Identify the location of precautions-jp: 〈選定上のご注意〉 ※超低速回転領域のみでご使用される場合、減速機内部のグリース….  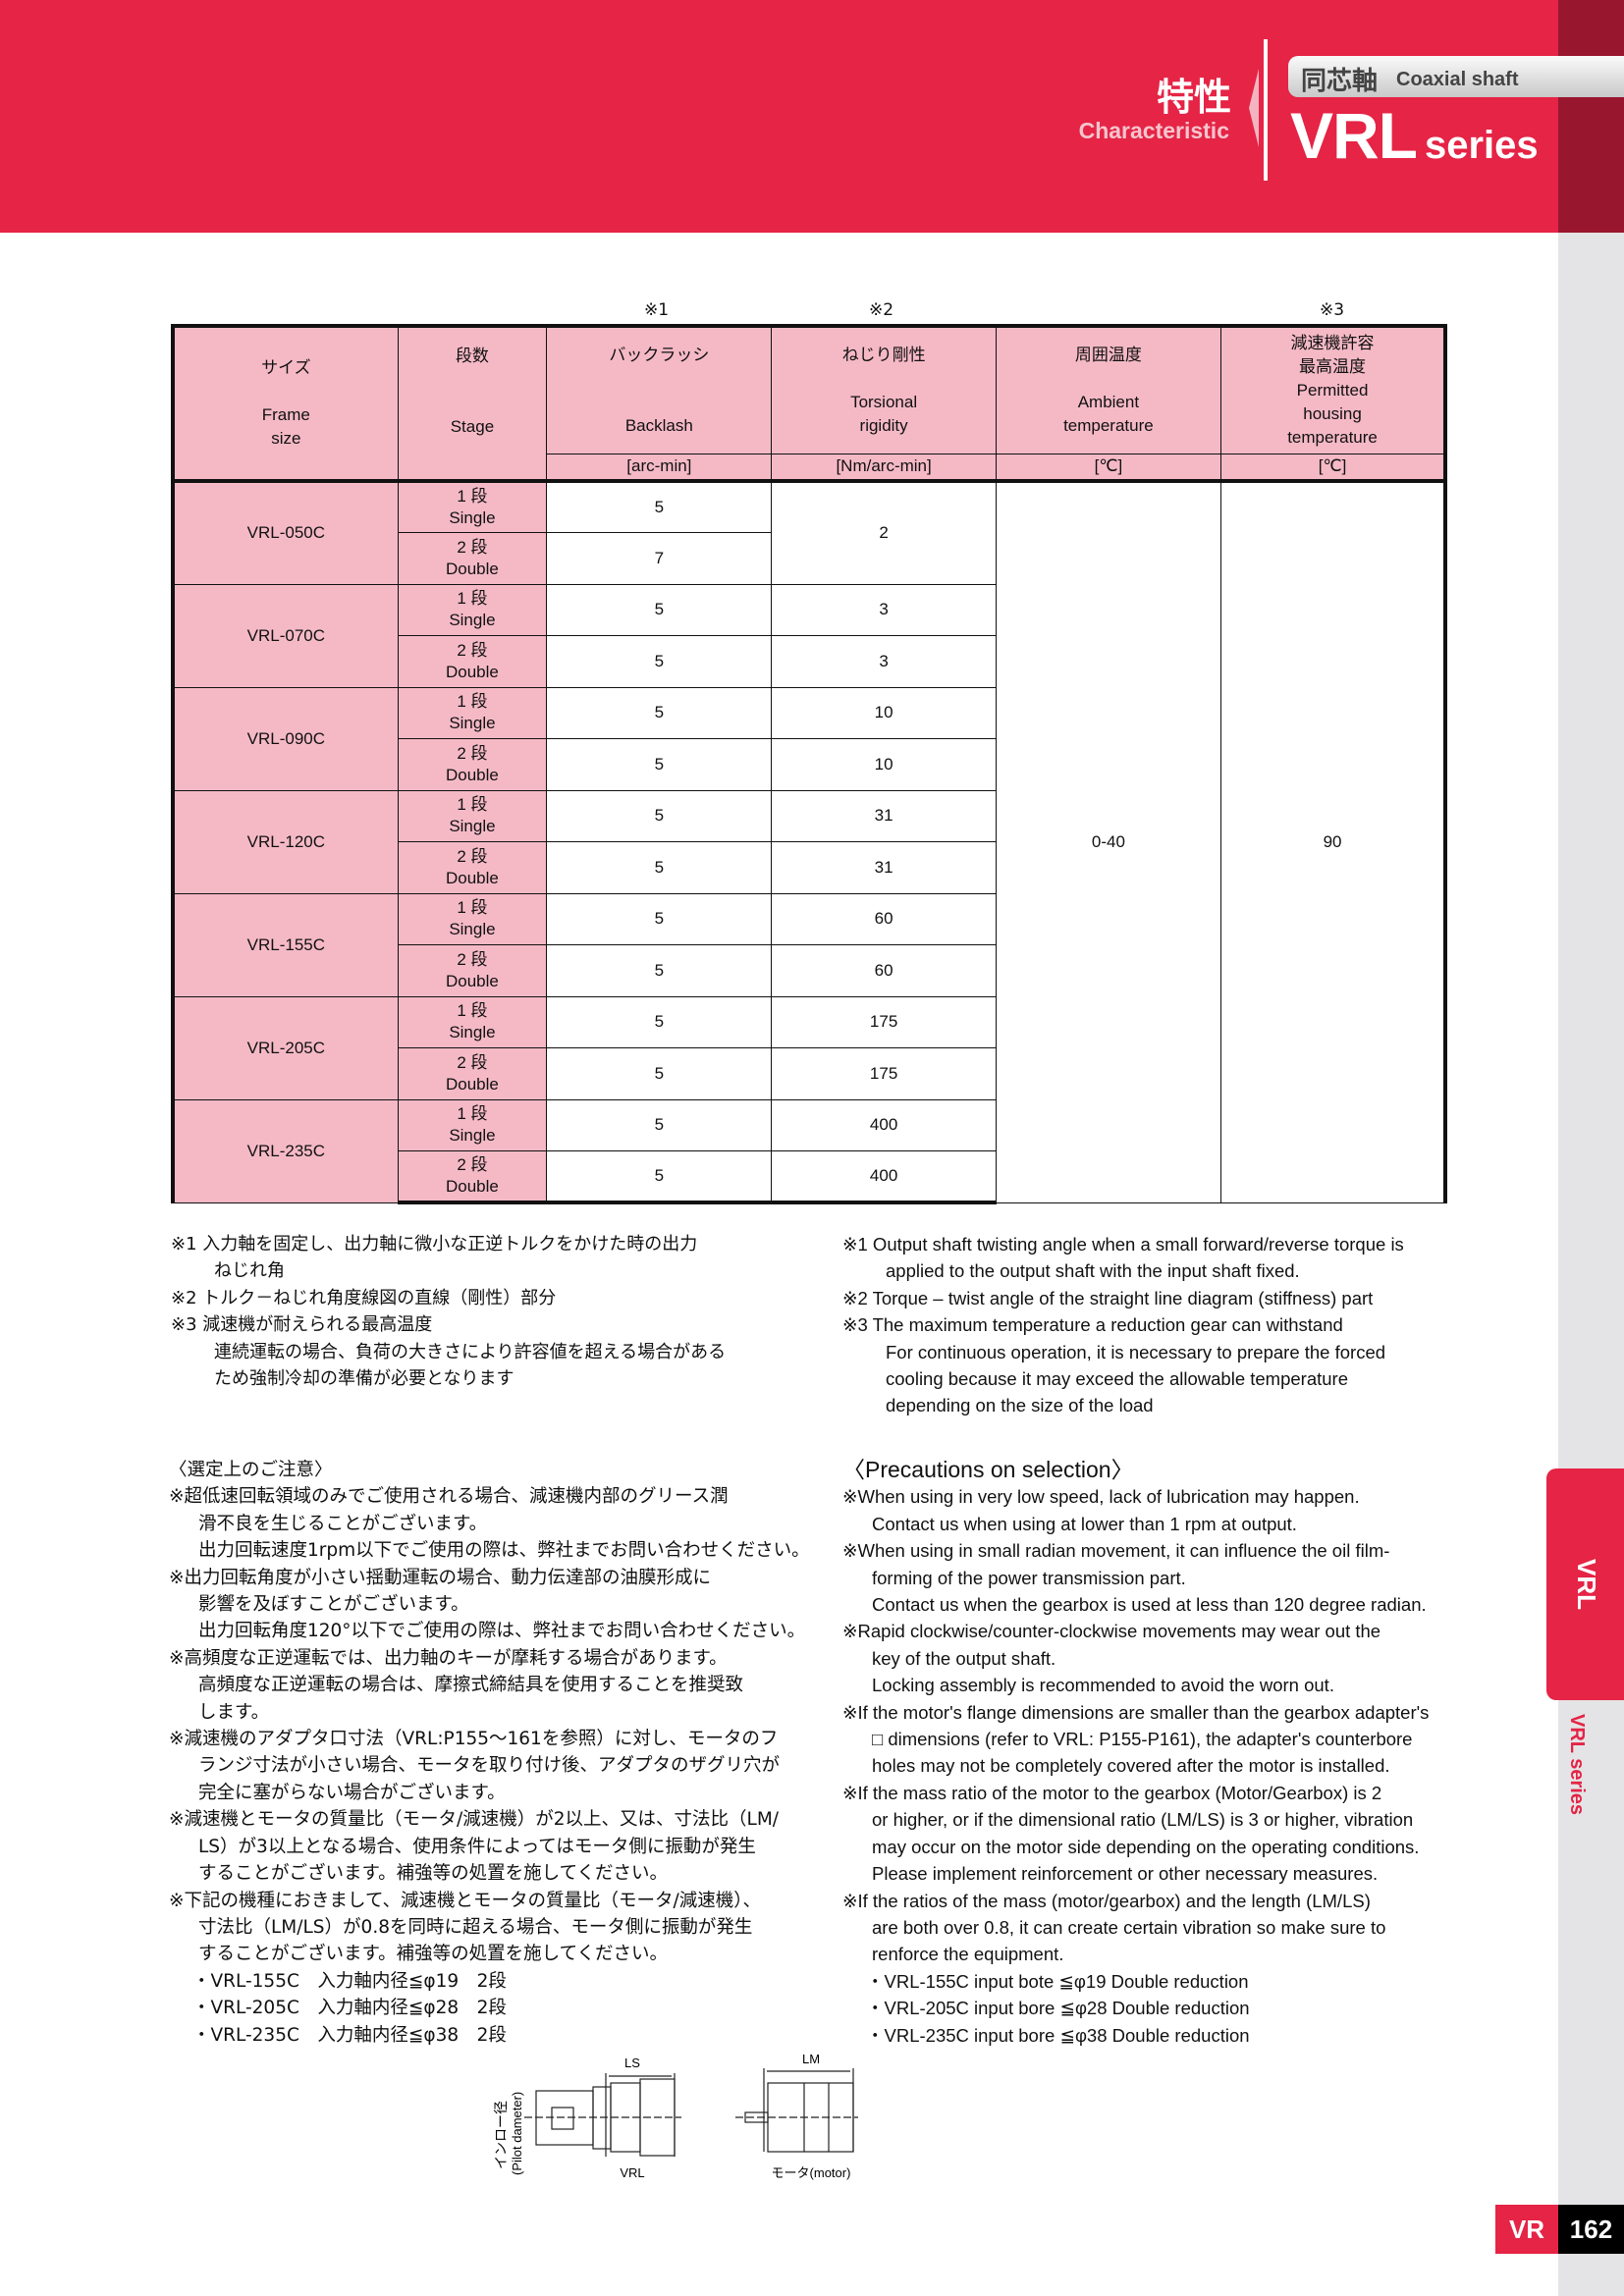
(489, 1753).